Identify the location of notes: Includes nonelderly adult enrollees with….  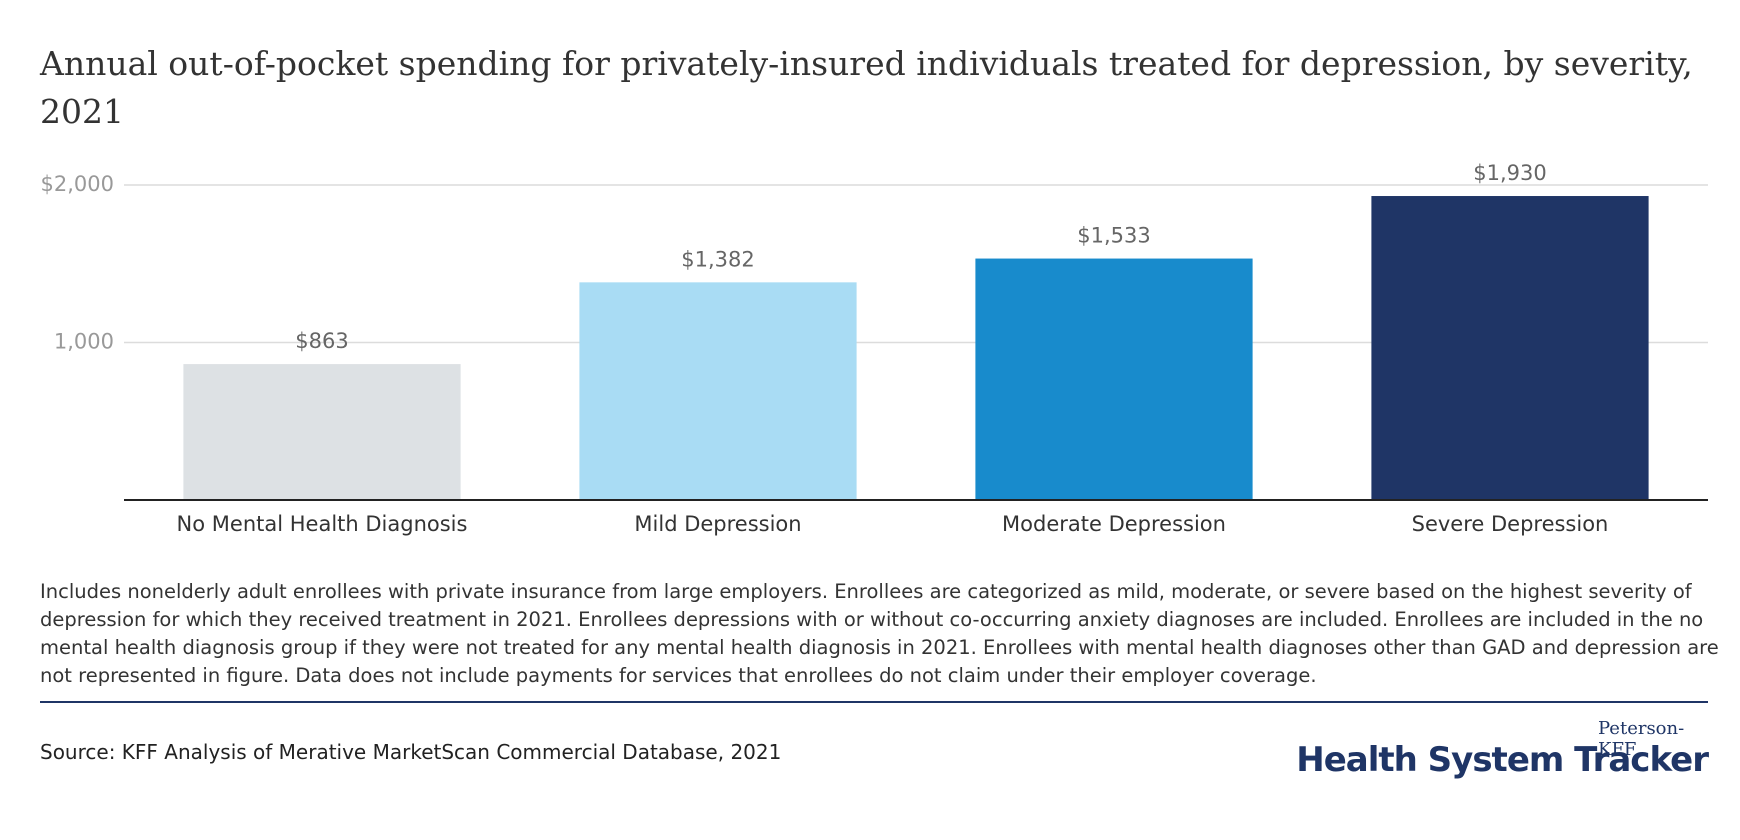
(879, 633).